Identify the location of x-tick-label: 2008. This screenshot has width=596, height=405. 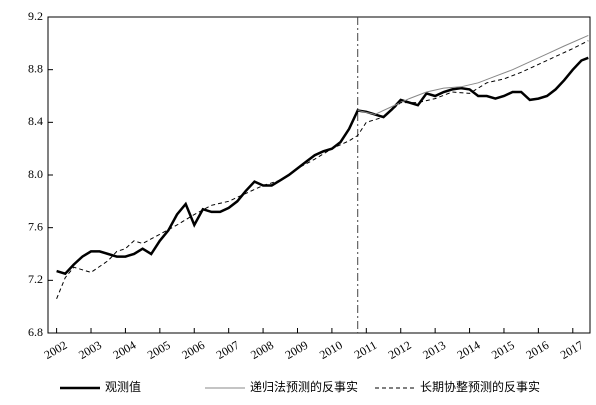
(262, 350).